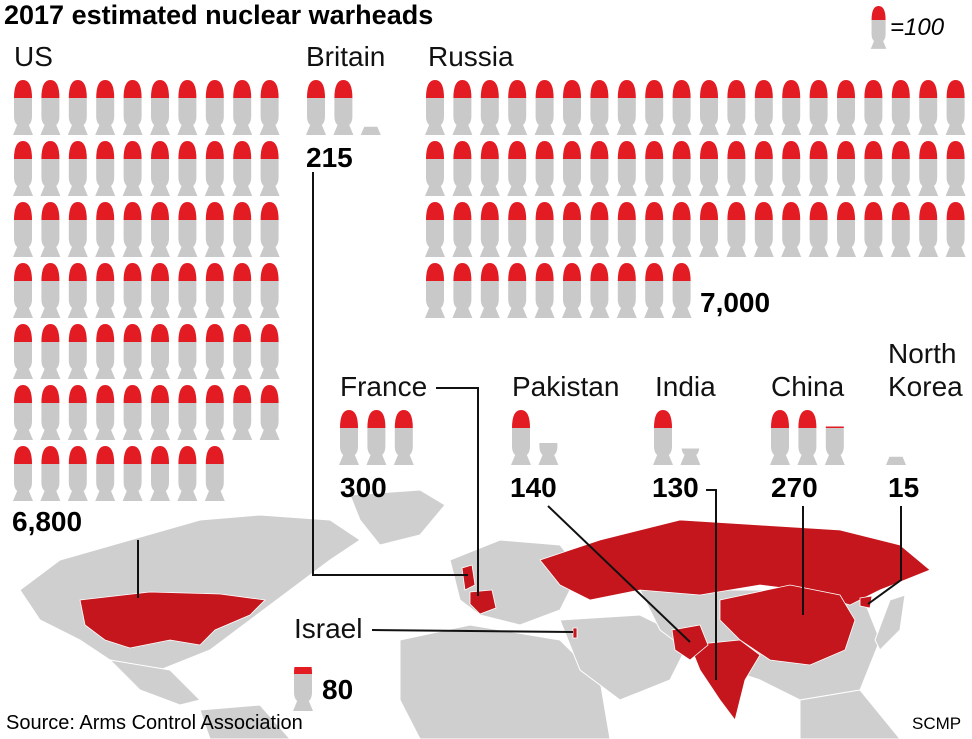  I want to click on southeast-asia, so click(850, 714).